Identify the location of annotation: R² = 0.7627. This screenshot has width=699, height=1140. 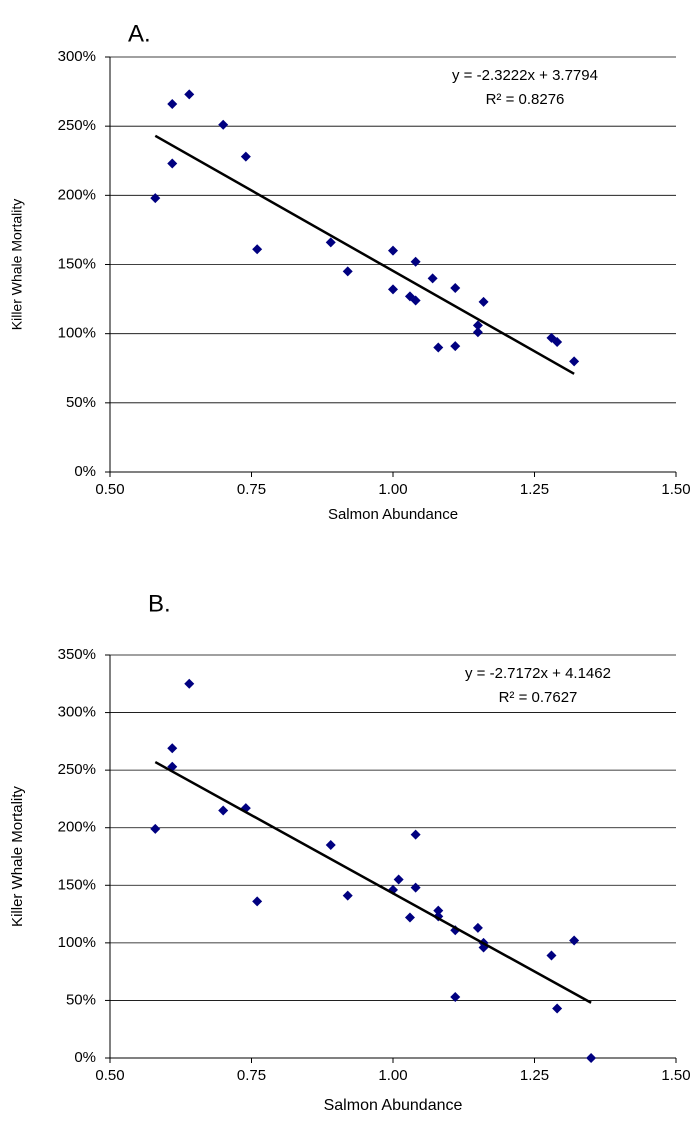
(538, 697).